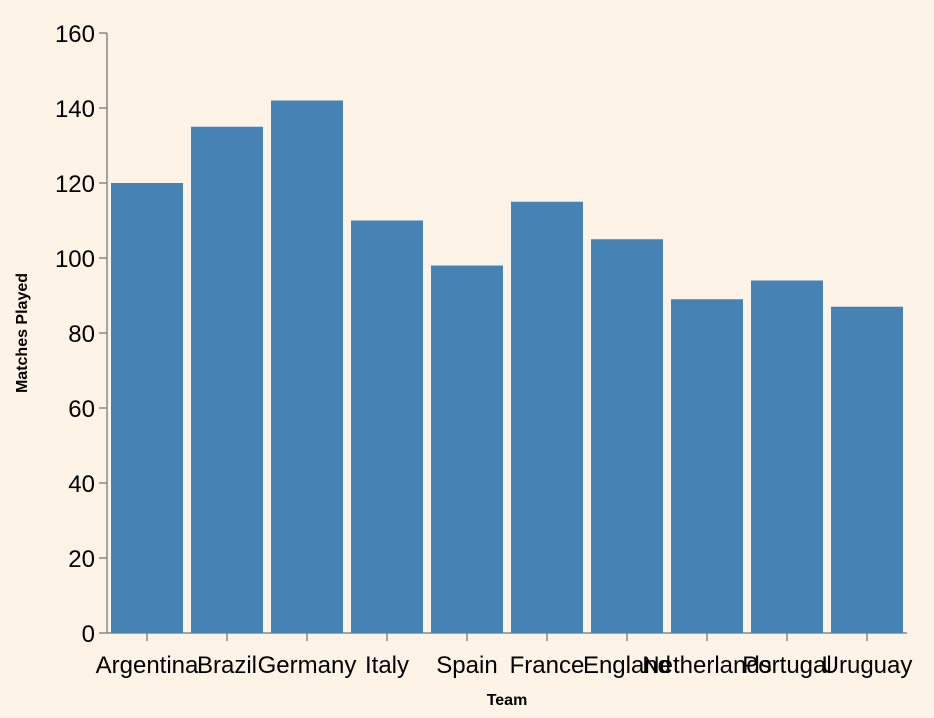  Describe the element at coordinates (387, 665) in the screenshot. I see `x-tick-label: Italy` at that location.